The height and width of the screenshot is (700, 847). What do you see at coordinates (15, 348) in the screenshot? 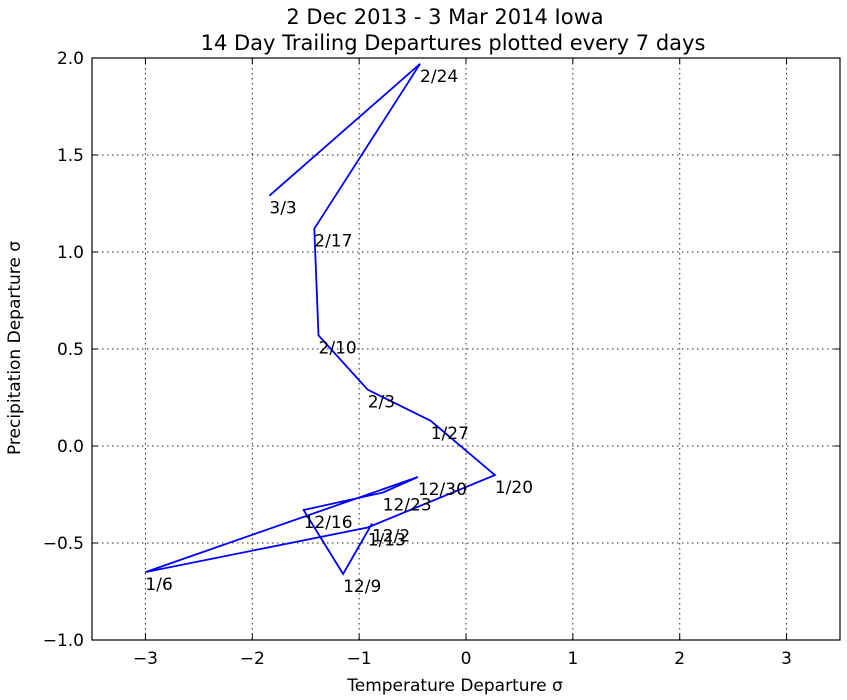
I see `y-axis-label: Precipitation Departure σ` at bounding box center [15, 348].